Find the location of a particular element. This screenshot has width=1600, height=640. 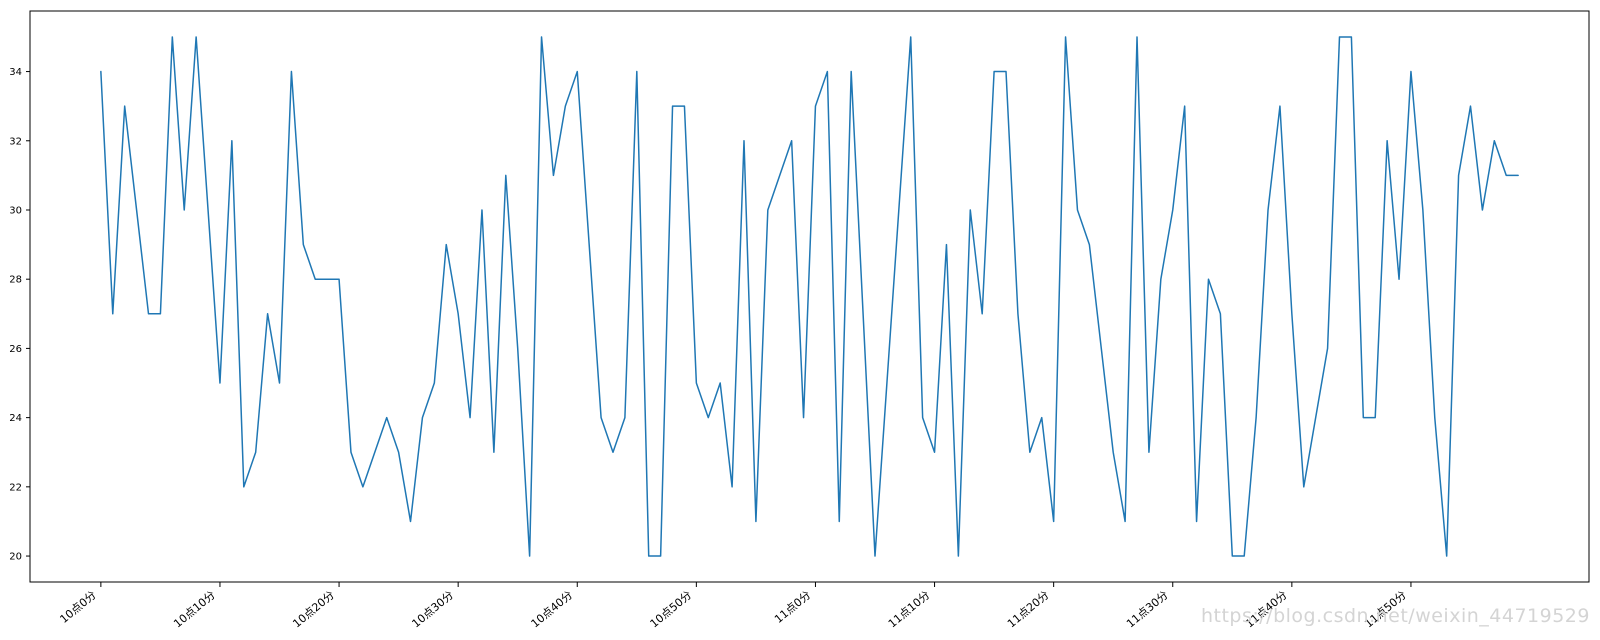

y-axis-tick-label: 20 is located at coordinates (15, 557).